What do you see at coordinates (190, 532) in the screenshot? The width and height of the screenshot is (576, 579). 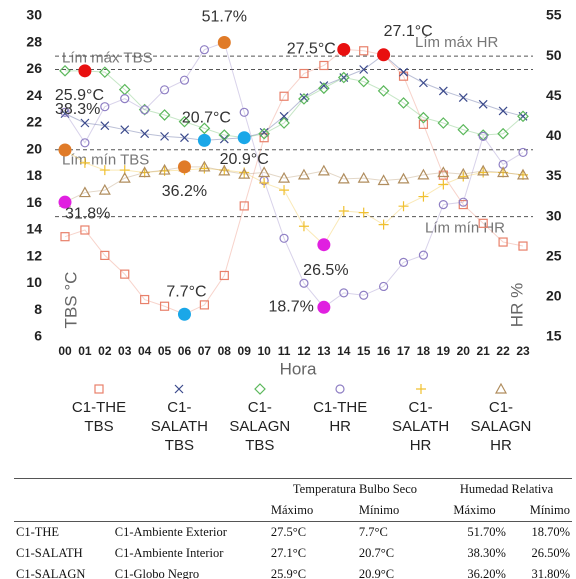 I see `cell: C1-Ambiente Exterior` at bounding box center [190, 532].